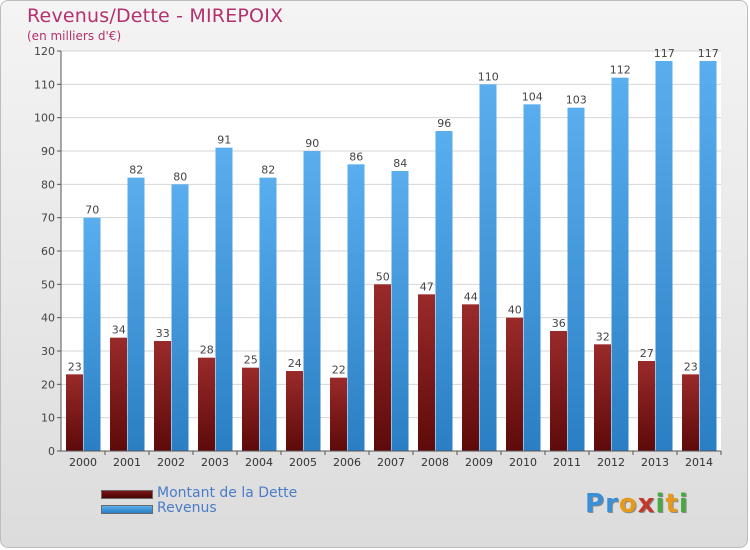 Image resolution: width=750 pixels, height=550 pixels. I want to click on y-tick-label: 30, so click(48, 351).